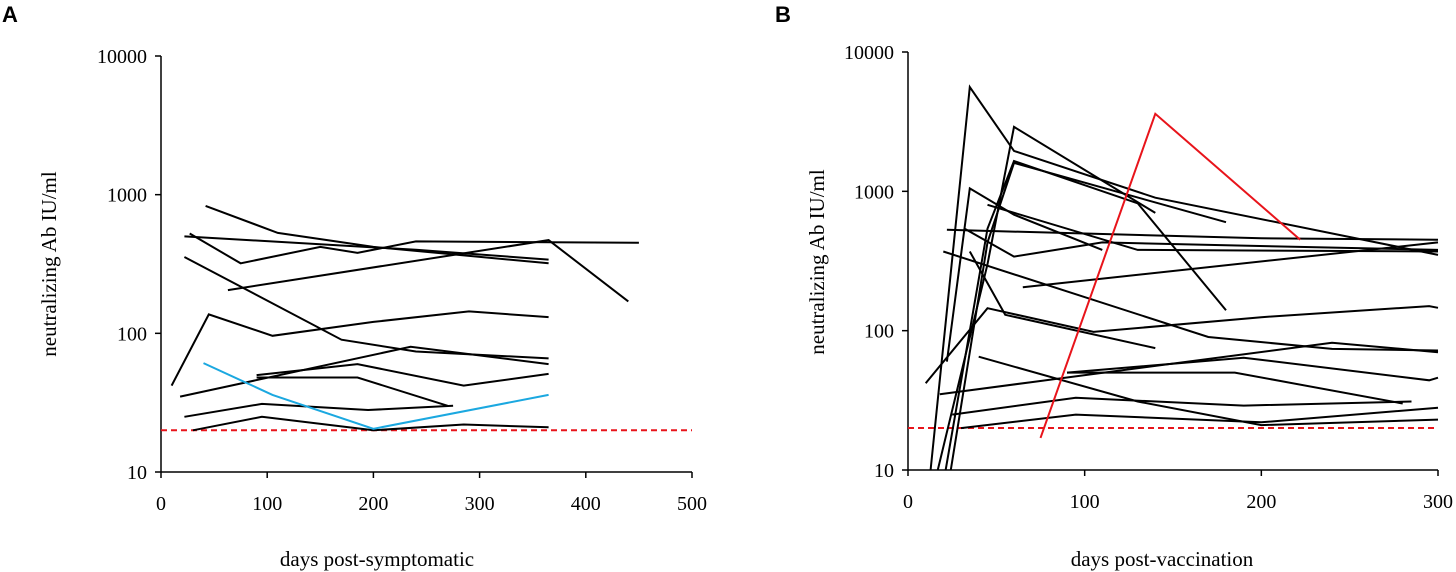 This screenshot has height=572, width=1456. What do you see at coordinates (884, 471) in the screenshot?
I see `panel-b-y-tick-label: 10` at bounding box center [884, 471].